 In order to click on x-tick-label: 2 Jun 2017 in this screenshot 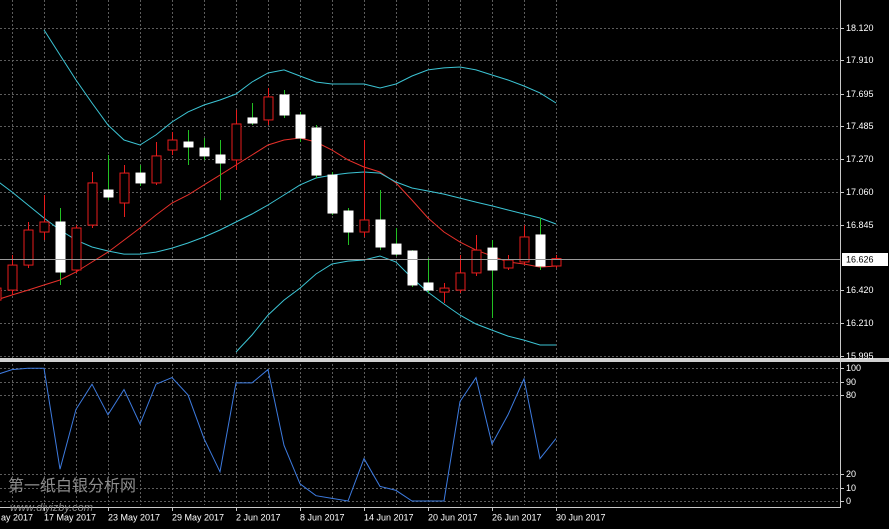, I will do `click(258, 517)`.